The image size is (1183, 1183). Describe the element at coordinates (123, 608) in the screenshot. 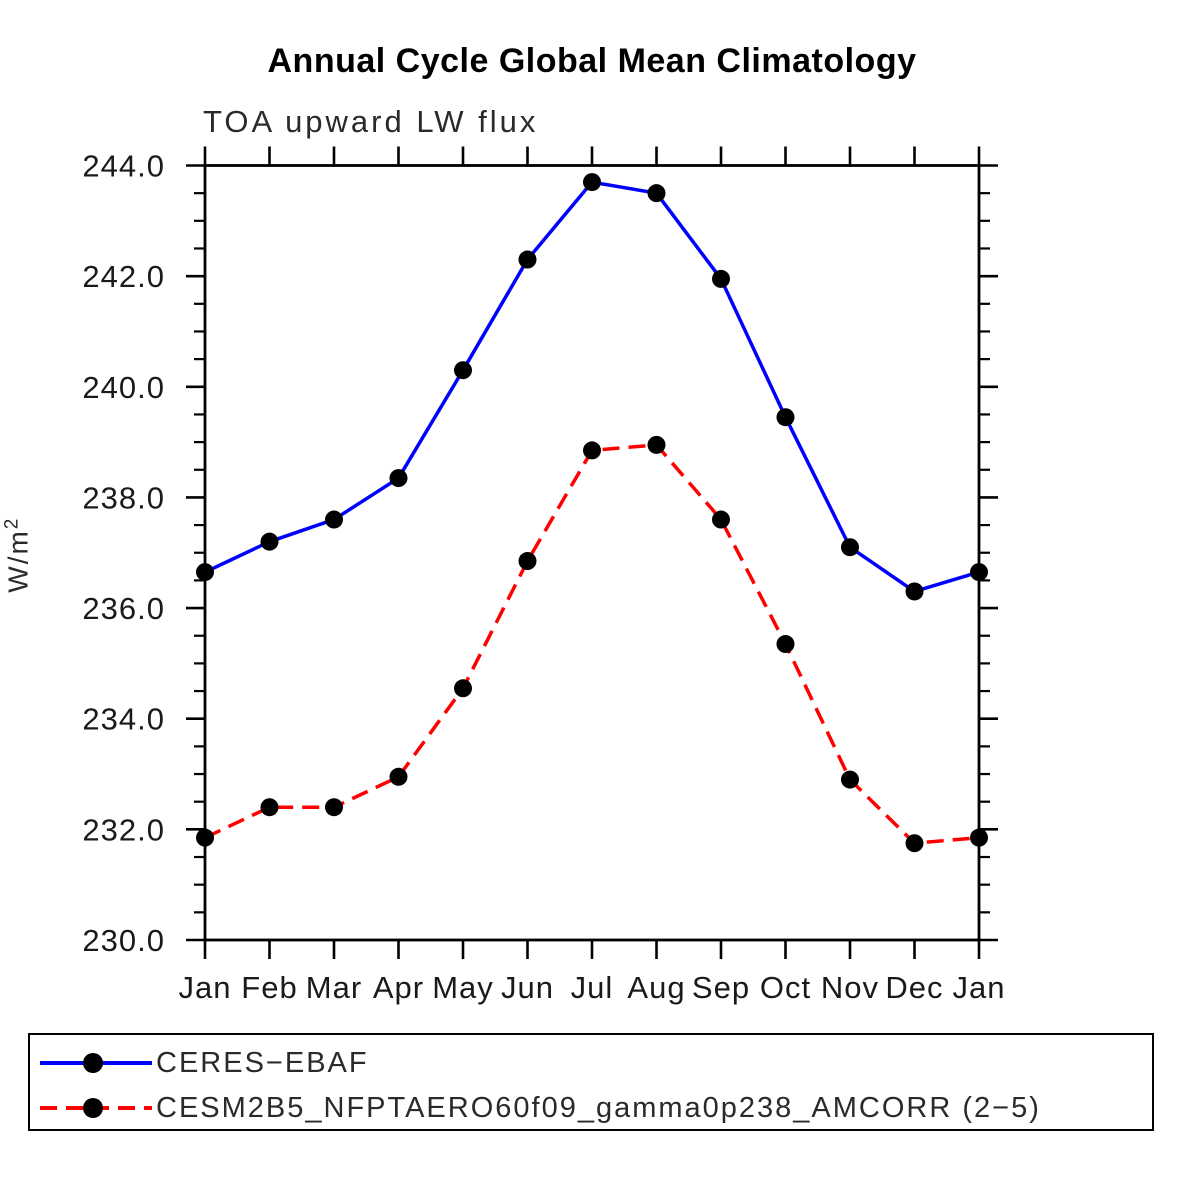

I see `y-axis-tick-label: 236.0` at that location.